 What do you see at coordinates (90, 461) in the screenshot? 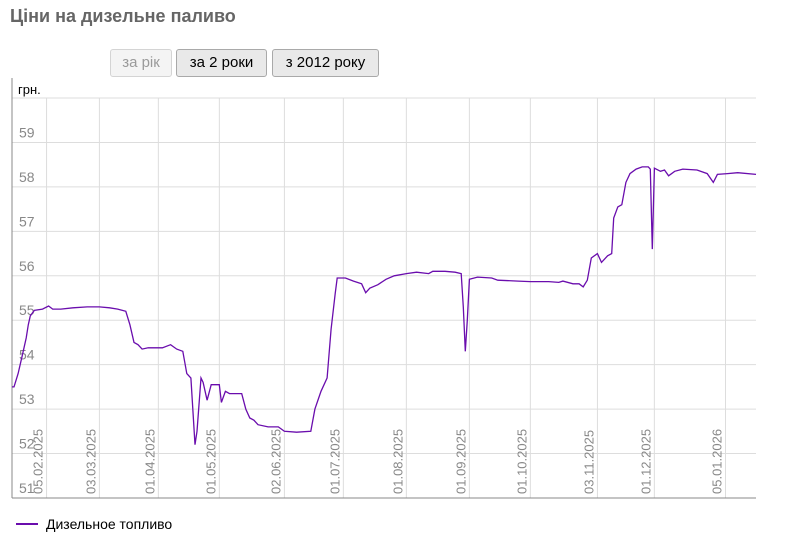
I see `x-tick-label: 03.03.2025` at bounding box center [90, 461].